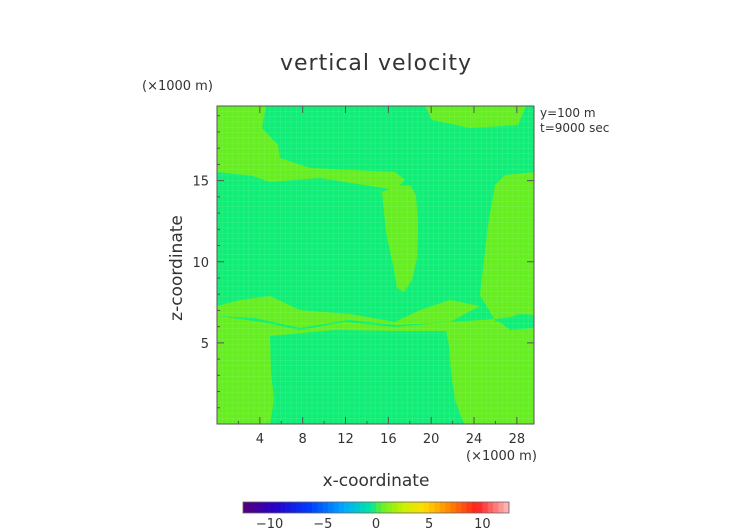 The image size is (752, 532). I want to click on x-axis-label: x-coordinate, so click(376, 481).